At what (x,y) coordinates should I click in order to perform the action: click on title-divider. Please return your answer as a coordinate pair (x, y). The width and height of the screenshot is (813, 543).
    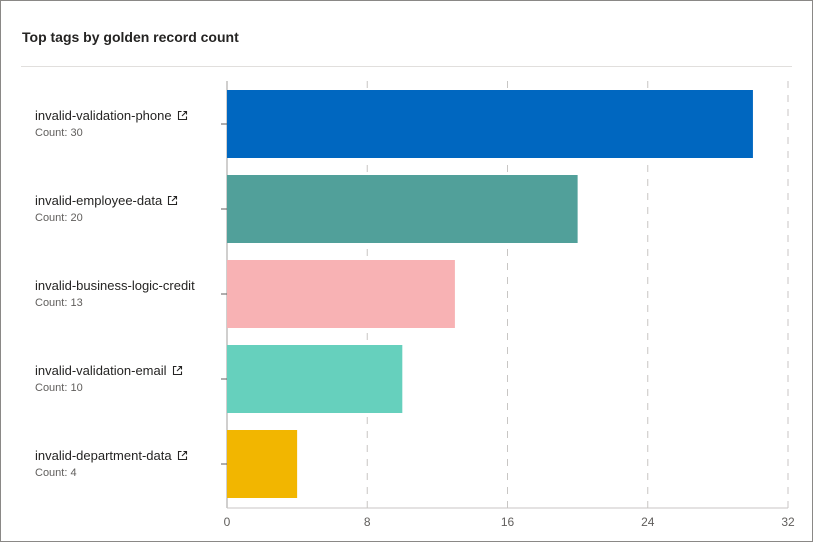
    Looking at the image, I should click on (406, 66).